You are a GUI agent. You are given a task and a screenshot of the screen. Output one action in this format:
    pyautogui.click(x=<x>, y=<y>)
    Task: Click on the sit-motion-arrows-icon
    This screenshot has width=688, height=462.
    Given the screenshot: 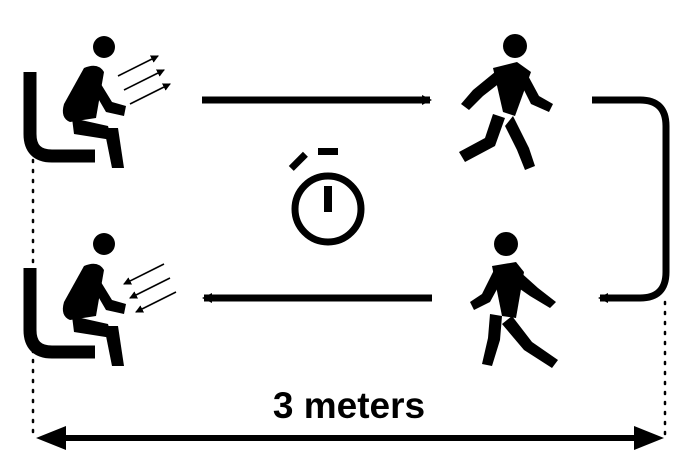 What is the action you would take?
    pyautogui.click(x=150, y=288)
    